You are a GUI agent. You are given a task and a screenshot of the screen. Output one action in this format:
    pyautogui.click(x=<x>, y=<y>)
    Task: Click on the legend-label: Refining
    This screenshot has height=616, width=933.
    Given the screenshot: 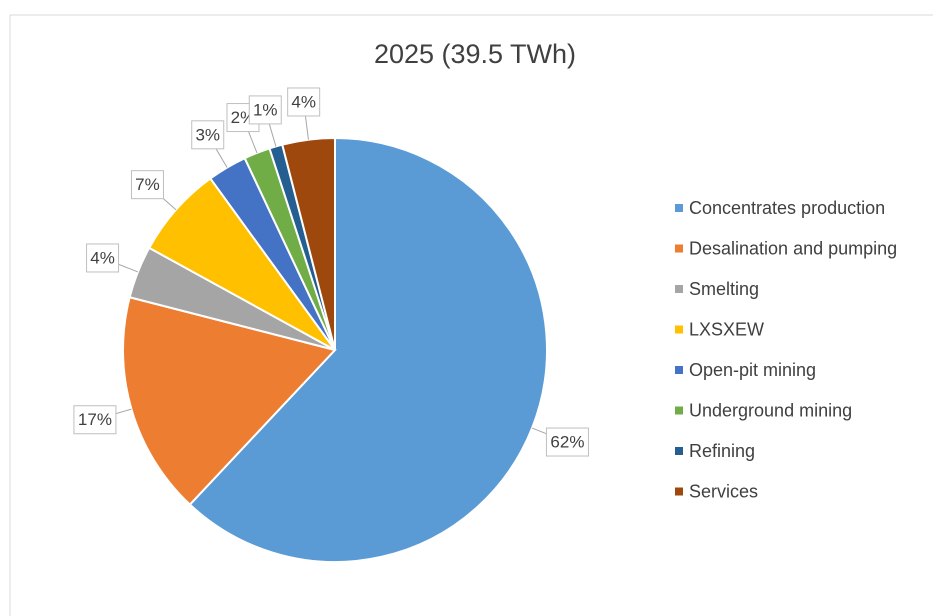 What is the action you would take?
    pyautogui.click(x=722, y=451)
    